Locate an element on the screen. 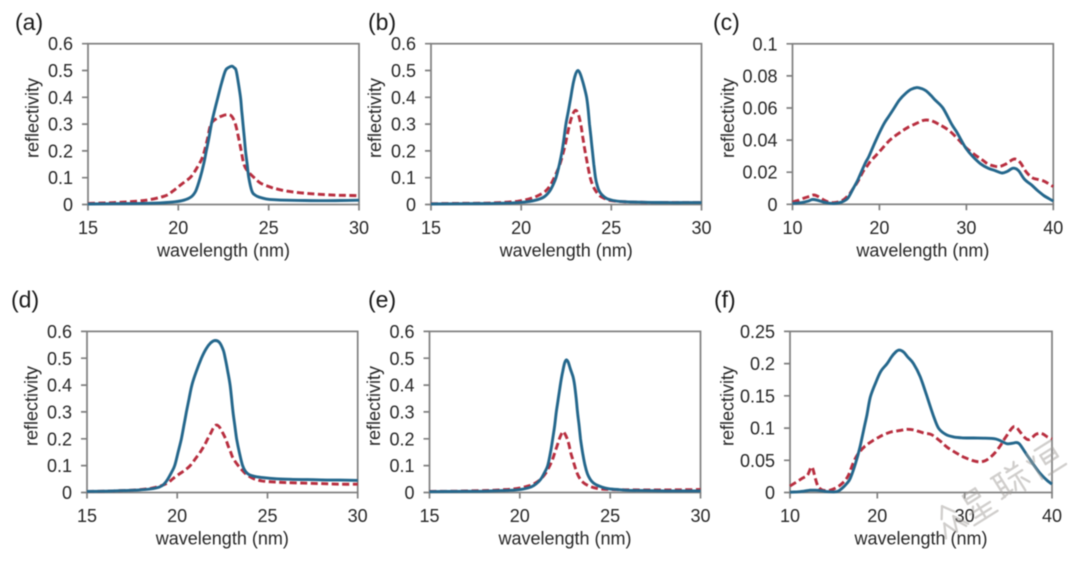 This screenshot has height=573, width=1080. svg-text: (d) is located at coordinates (25, 300).